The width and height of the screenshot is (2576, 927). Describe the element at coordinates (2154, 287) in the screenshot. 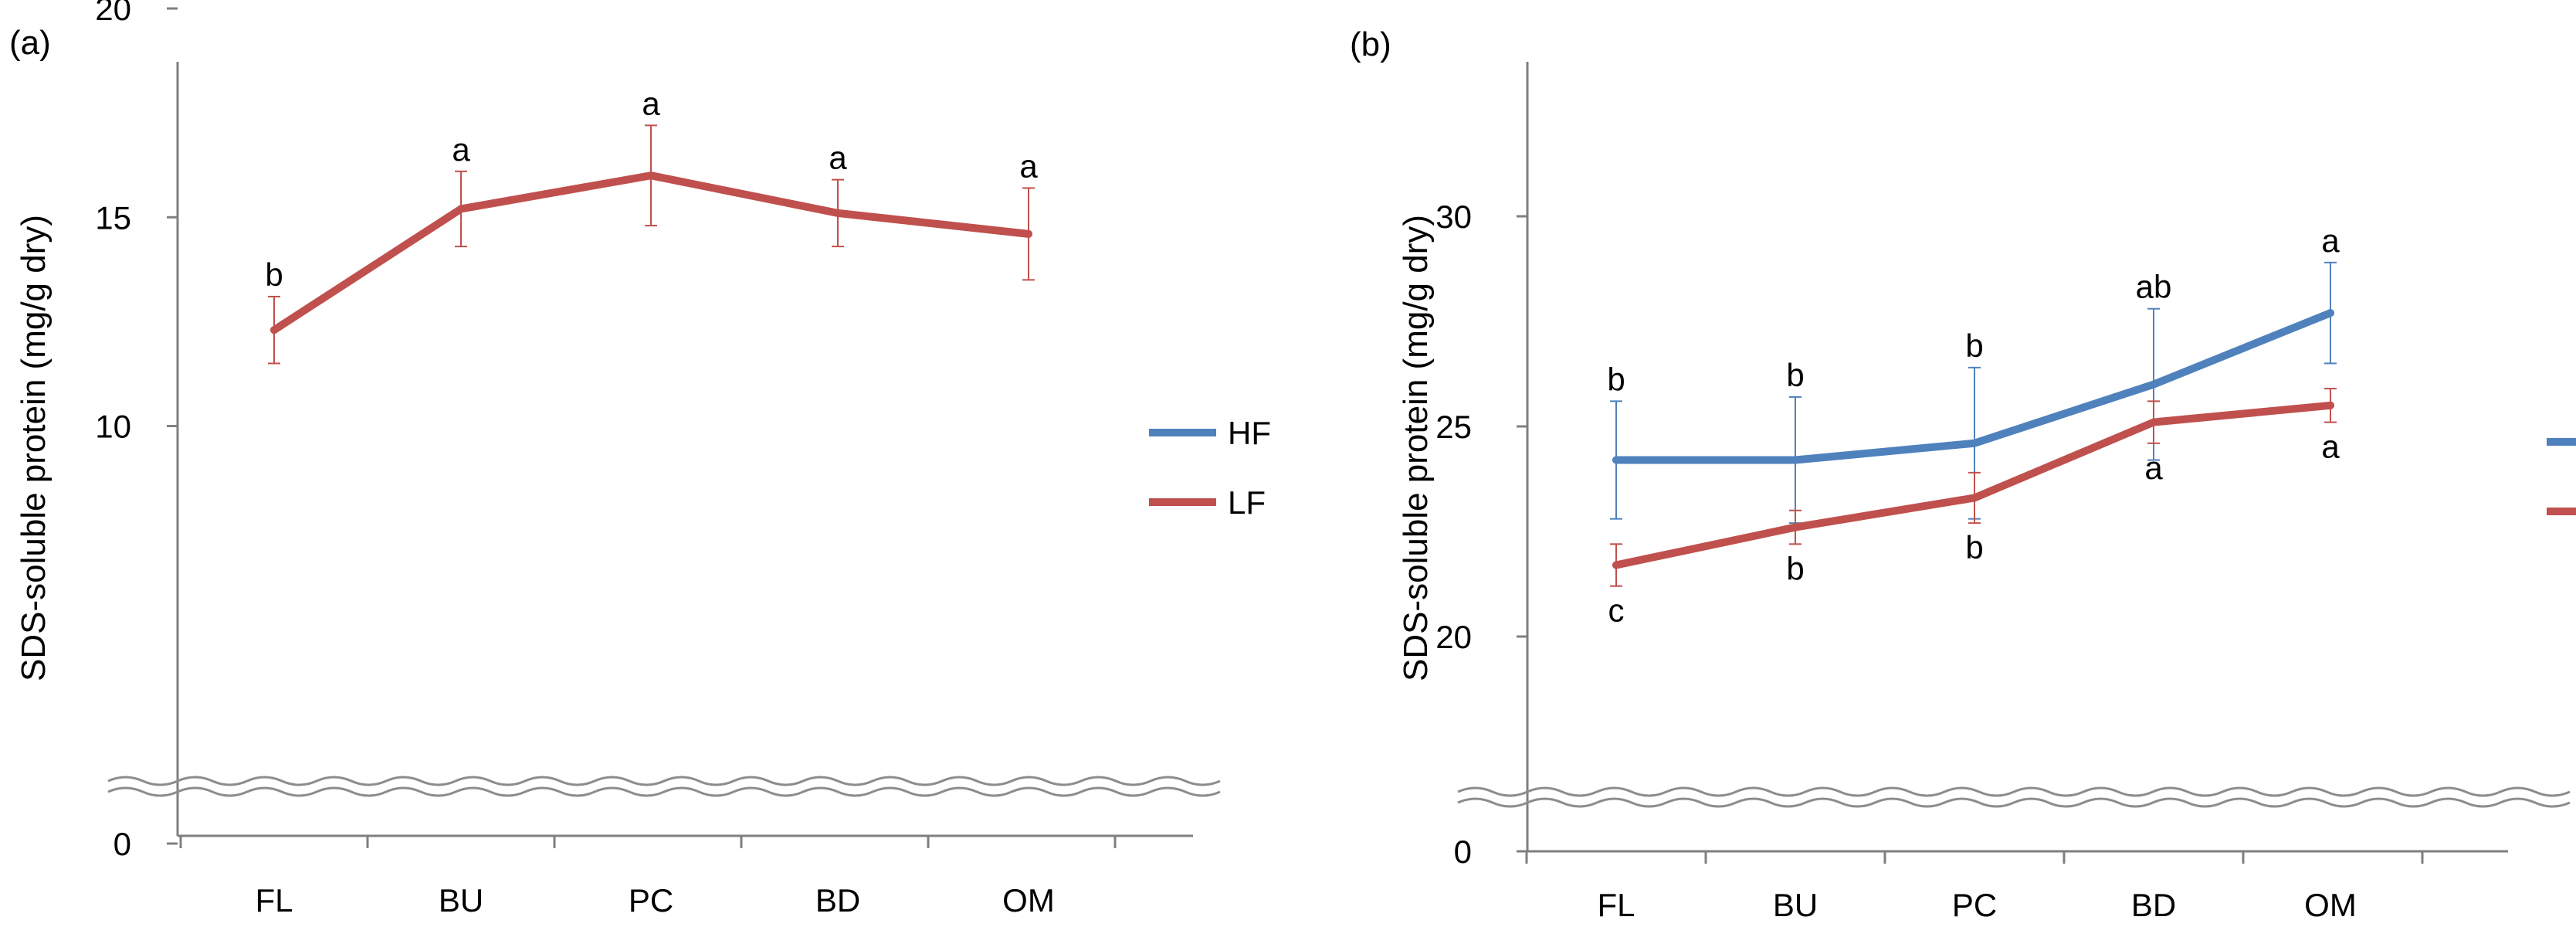

I see `significance-letter-b-hf: ab` at that location.